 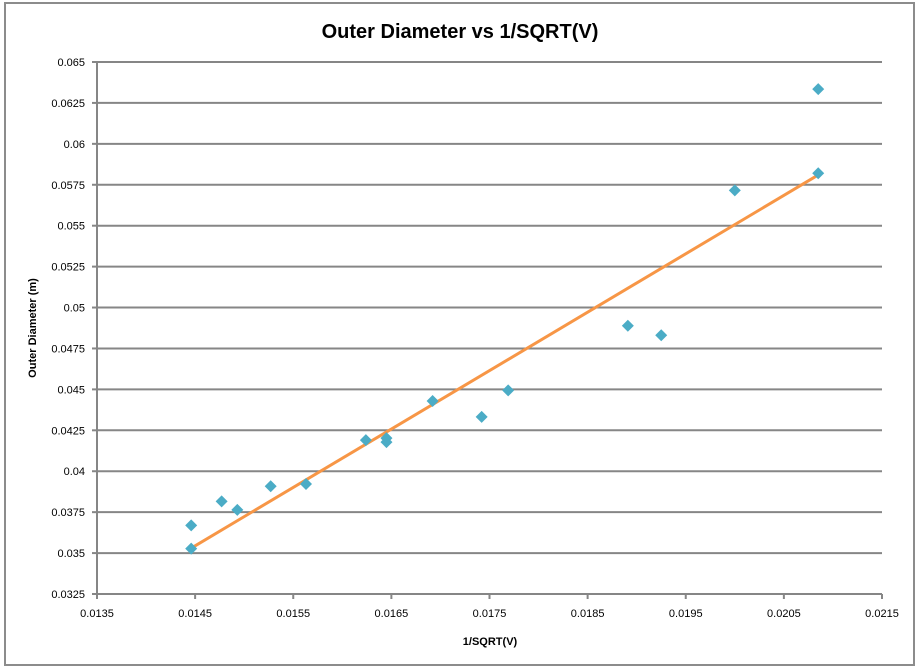 I want to click on y-tick-label: 0.06, so click(x=74, y=145).